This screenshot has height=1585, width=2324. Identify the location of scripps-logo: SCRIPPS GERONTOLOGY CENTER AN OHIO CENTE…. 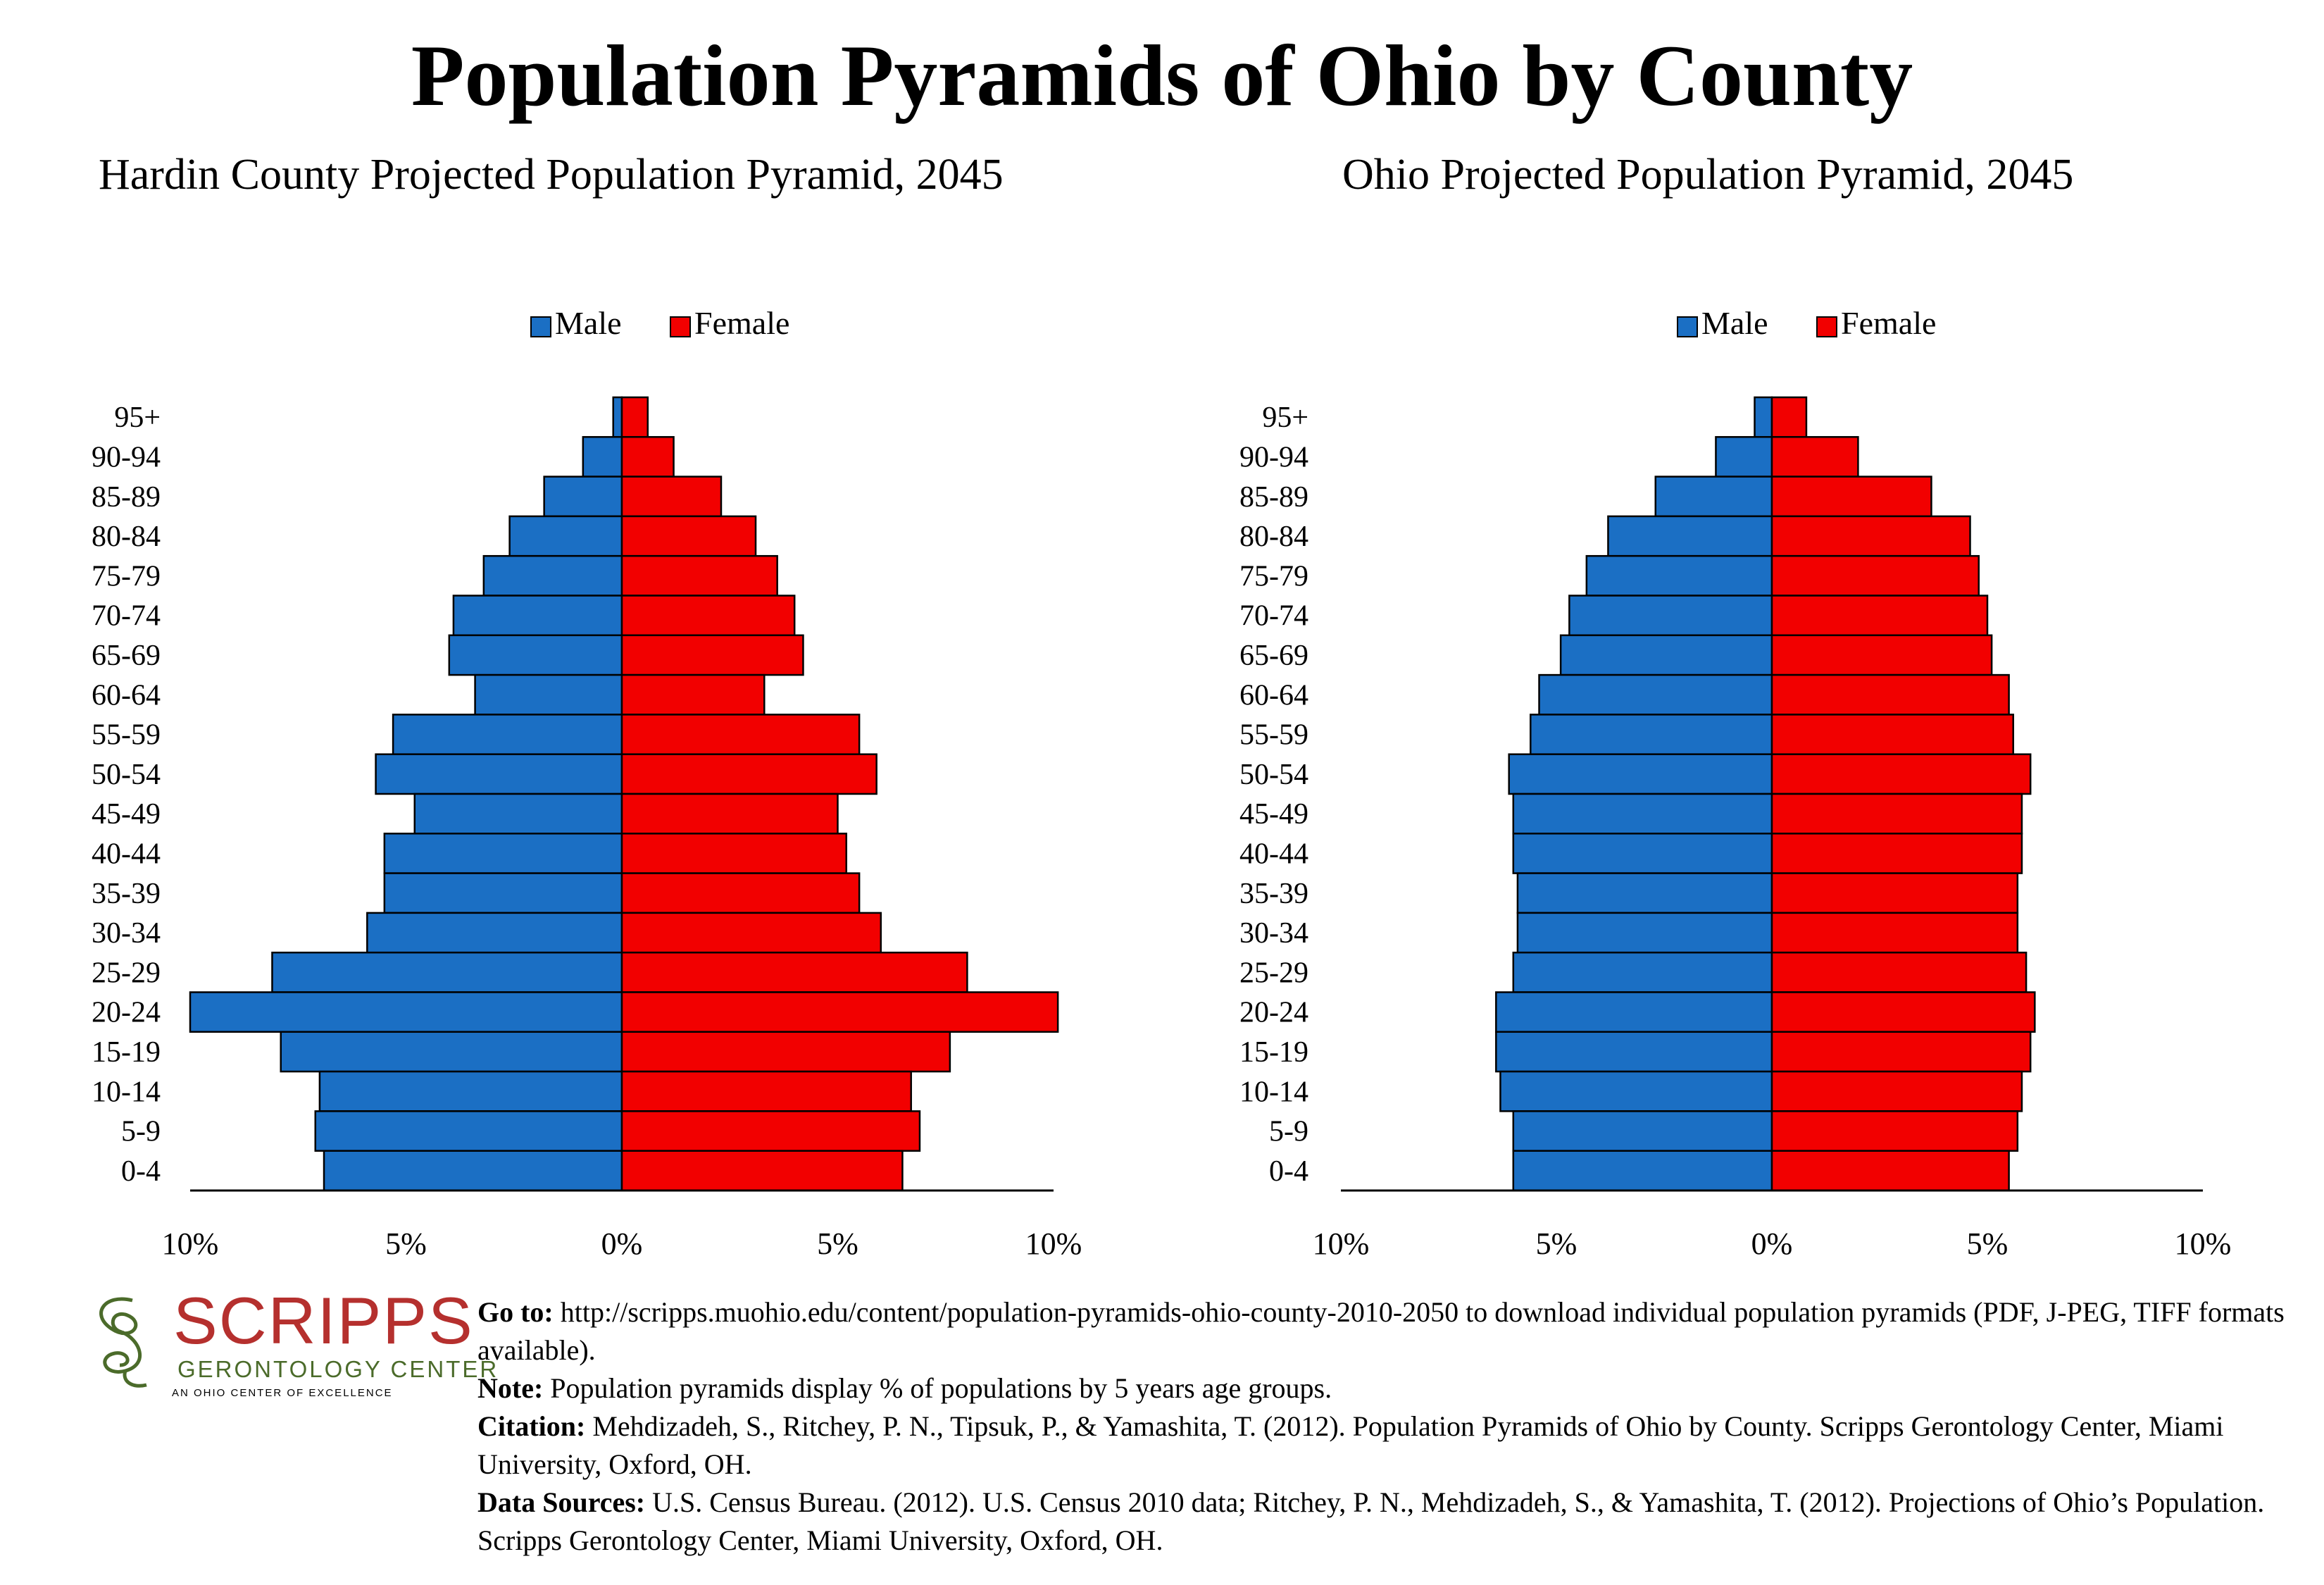
(289, 1349).